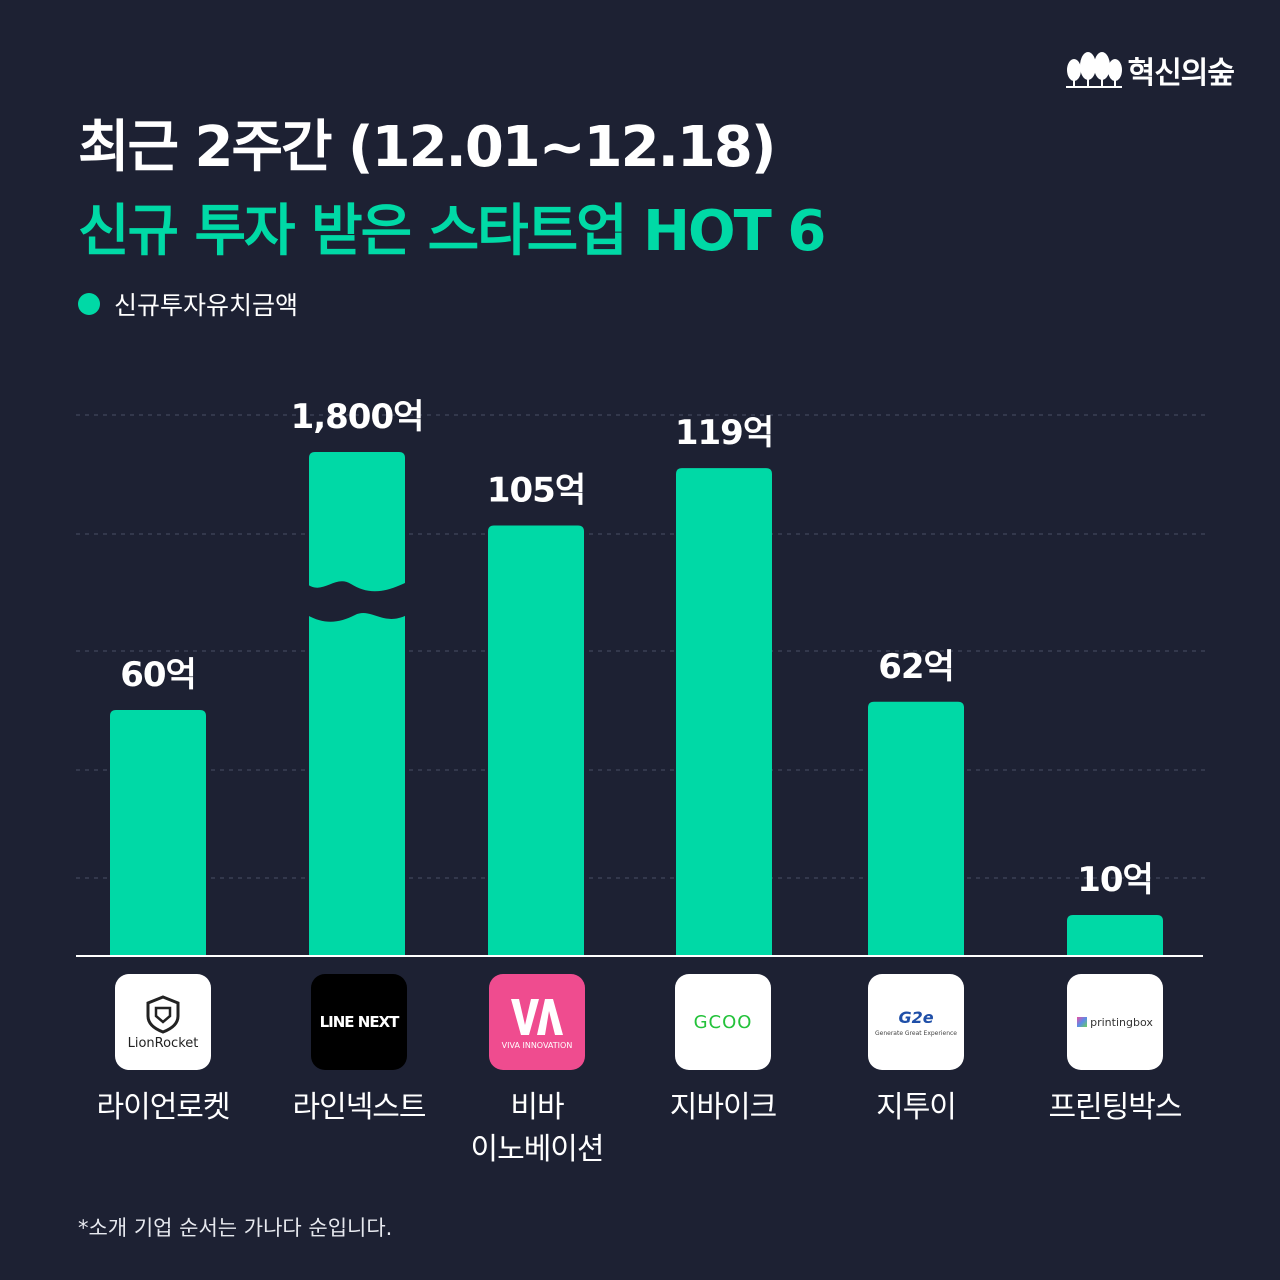  I want to click on g2e-logo: G2e Generate Great Experience, so click(916, 1022).